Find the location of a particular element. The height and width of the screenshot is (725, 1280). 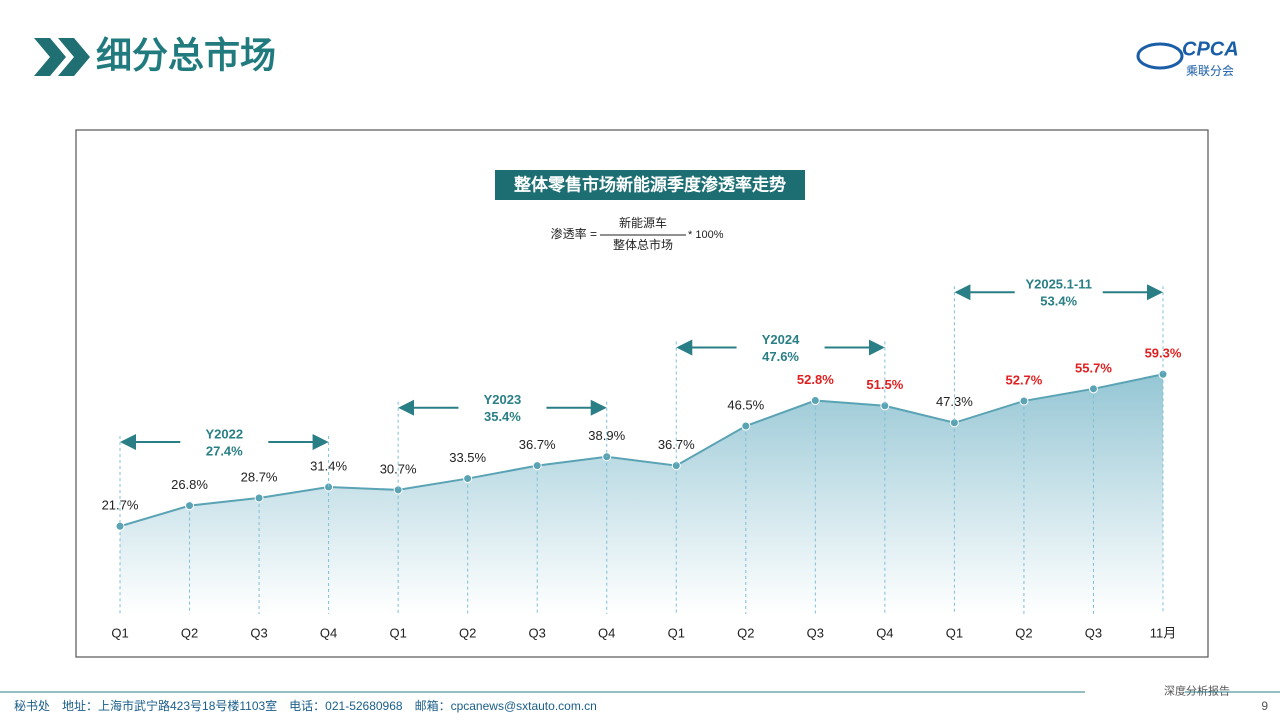

period-text: 53.4% is located at coordinates (1058, 301).